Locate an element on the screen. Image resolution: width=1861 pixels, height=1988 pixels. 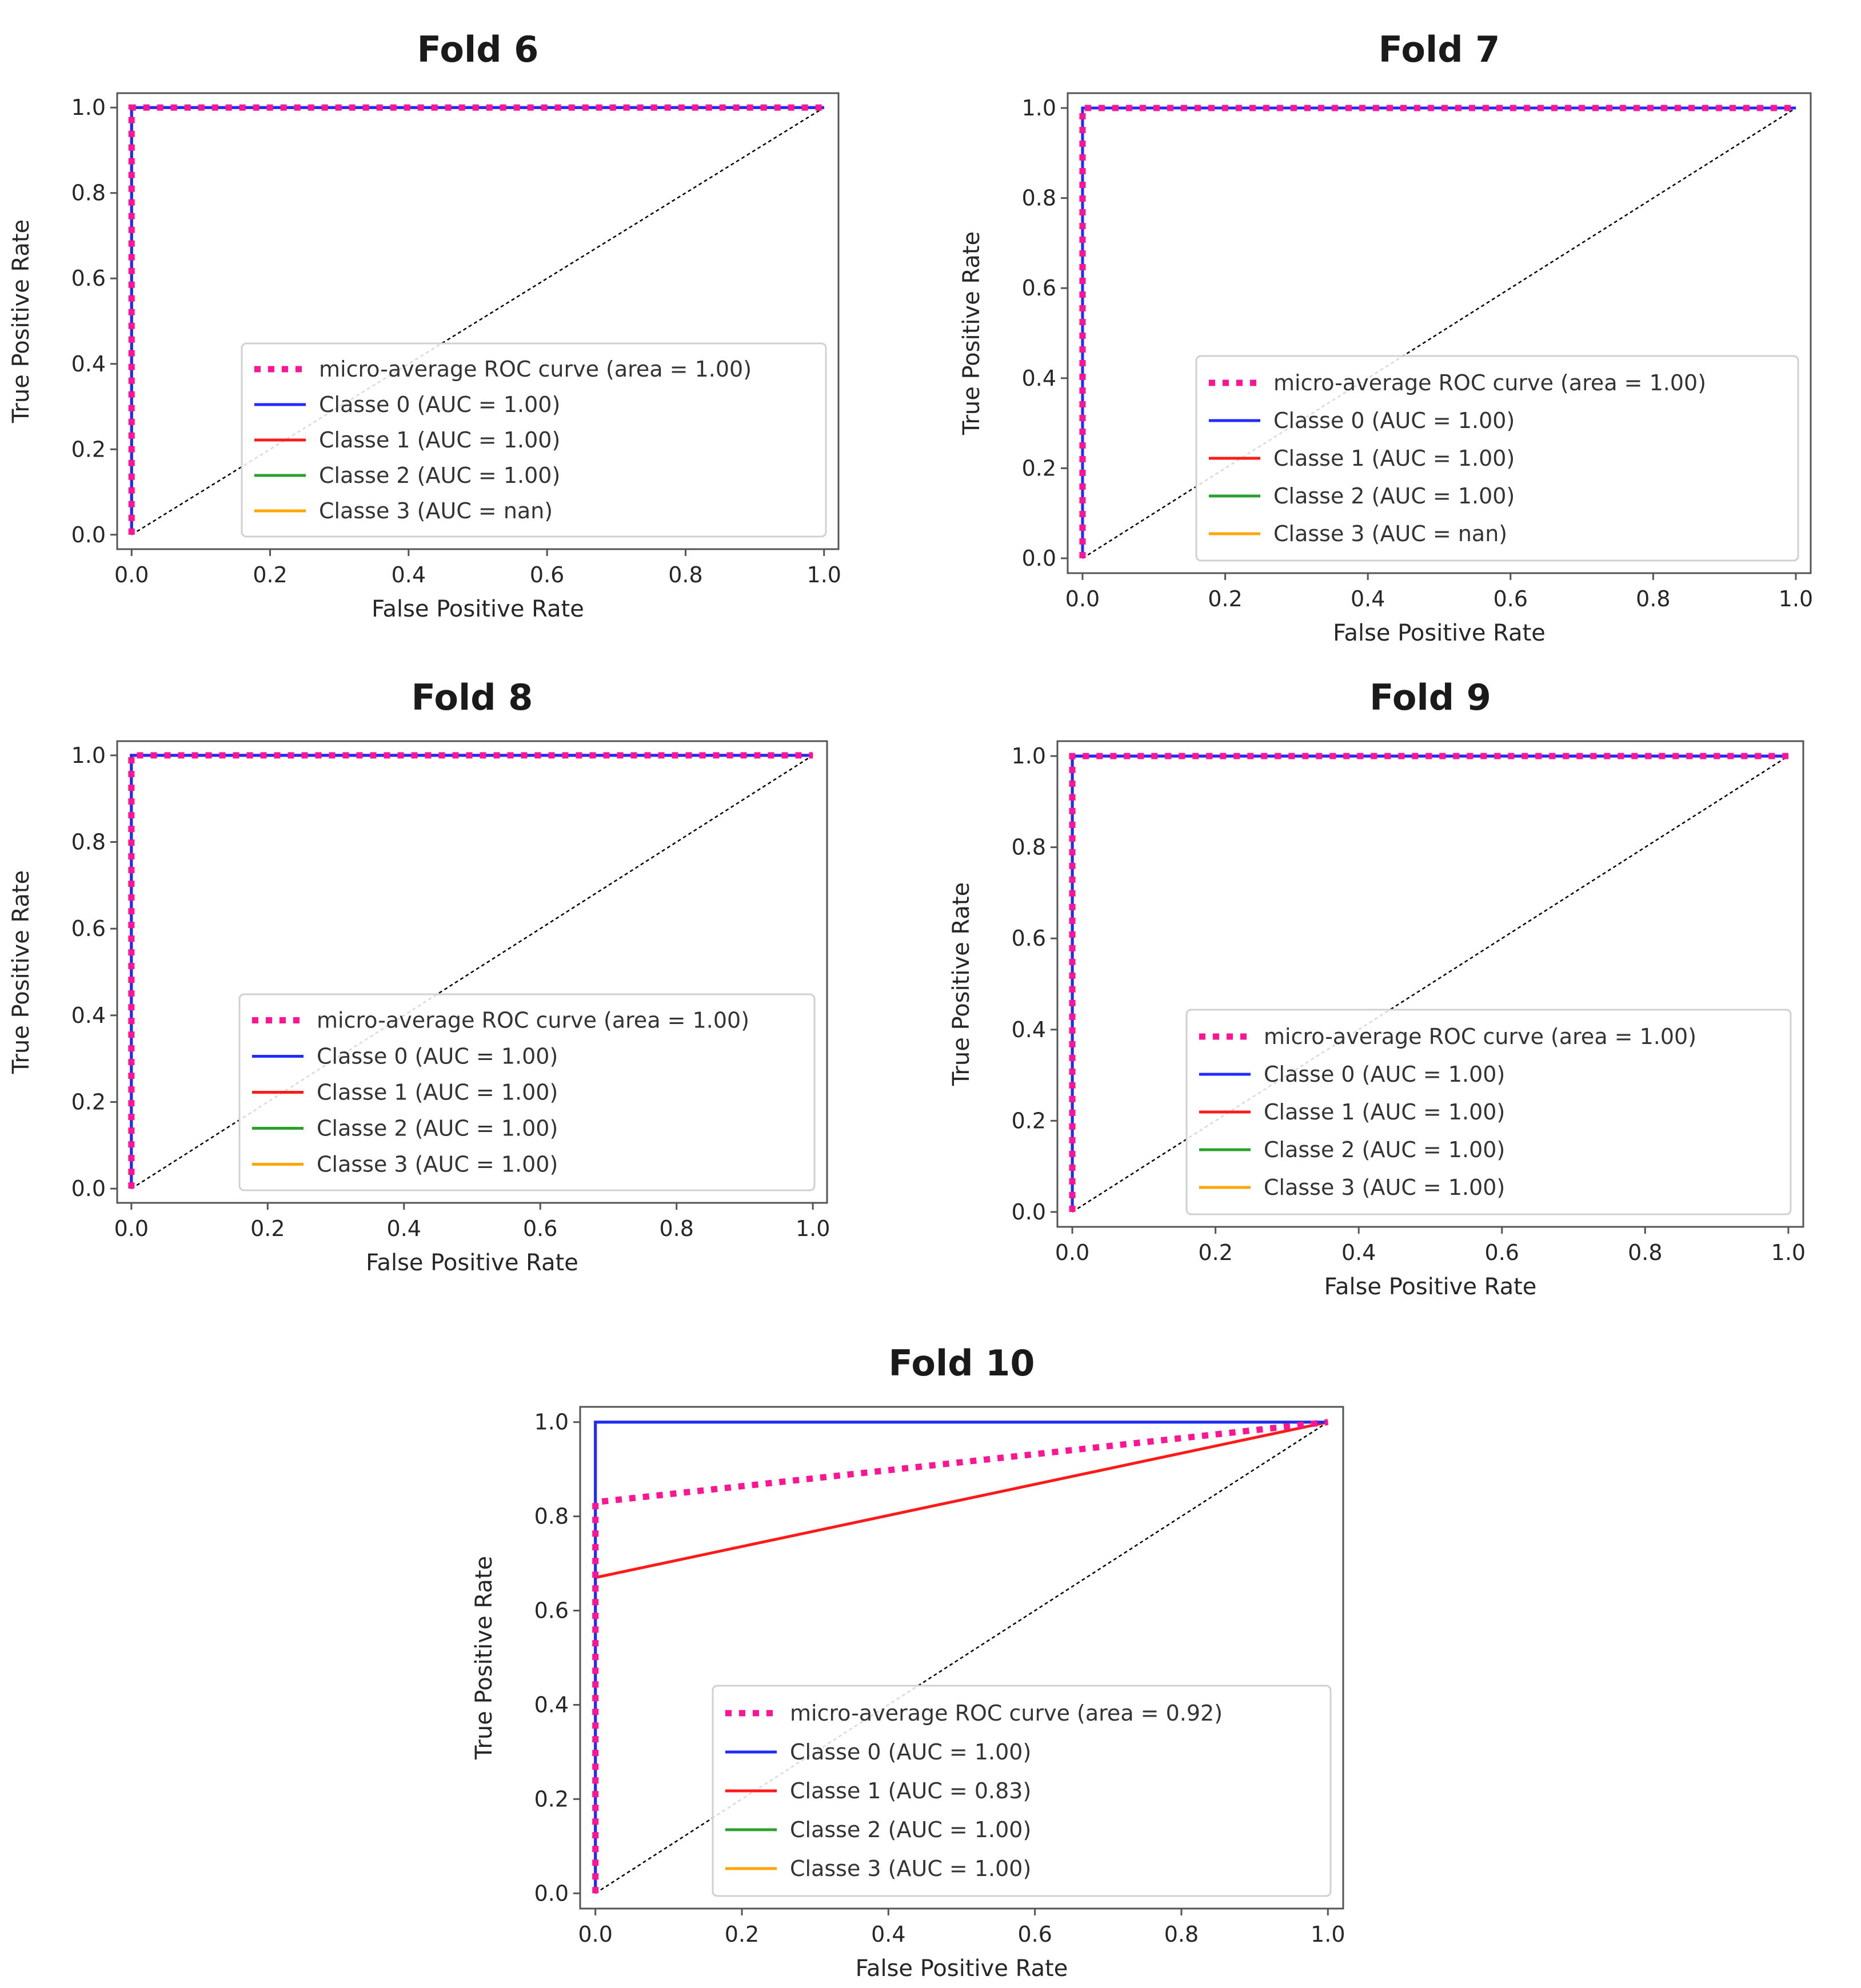
roc-curve-micro is located at coordinates (476, 319).